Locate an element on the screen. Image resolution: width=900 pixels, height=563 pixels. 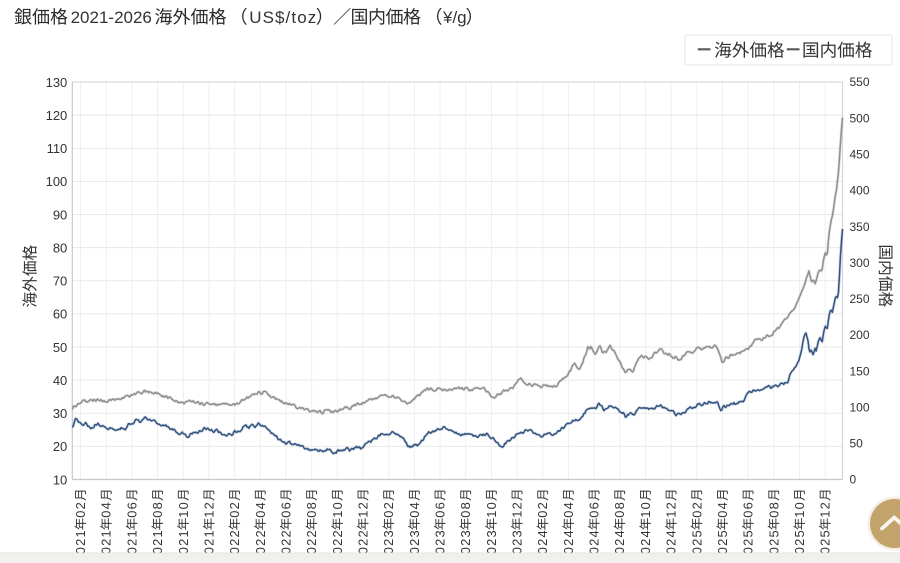
svg-text: 130 is located at coordinates (57, 82).